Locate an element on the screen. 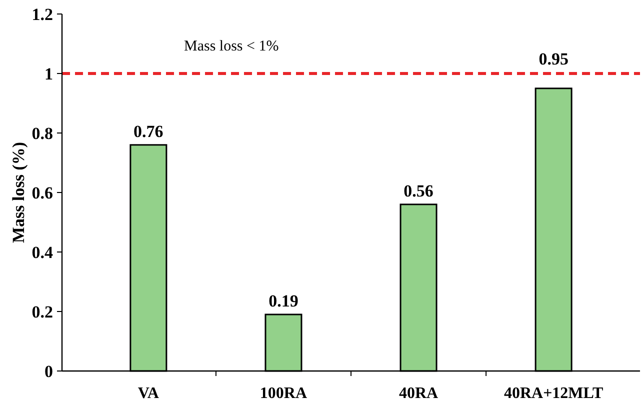  y-tick-label: 0.2 is located at coordinates (42, 312).